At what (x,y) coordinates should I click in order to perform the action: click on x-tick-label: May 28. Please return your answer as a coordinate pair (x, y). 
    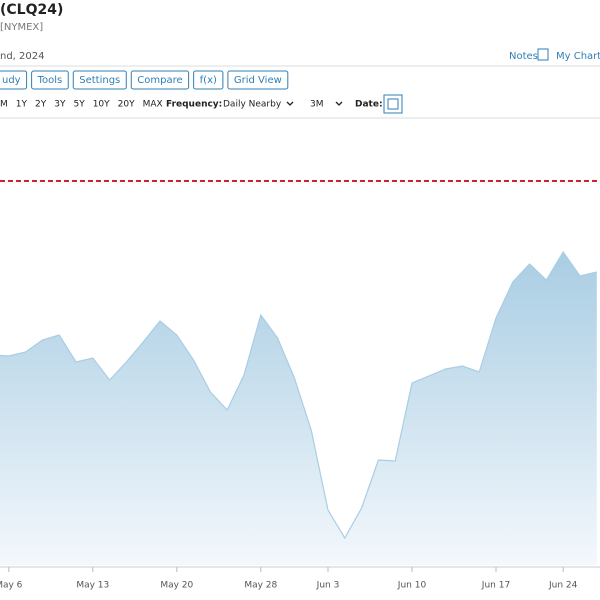
    Looking at the image, I should click on (260, 586).